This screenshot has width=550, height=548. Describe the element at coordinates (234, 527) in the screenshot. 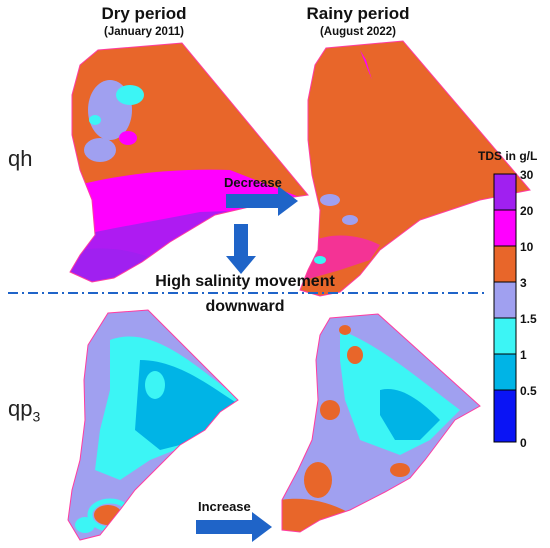

I see `increase-arrow` at that location.